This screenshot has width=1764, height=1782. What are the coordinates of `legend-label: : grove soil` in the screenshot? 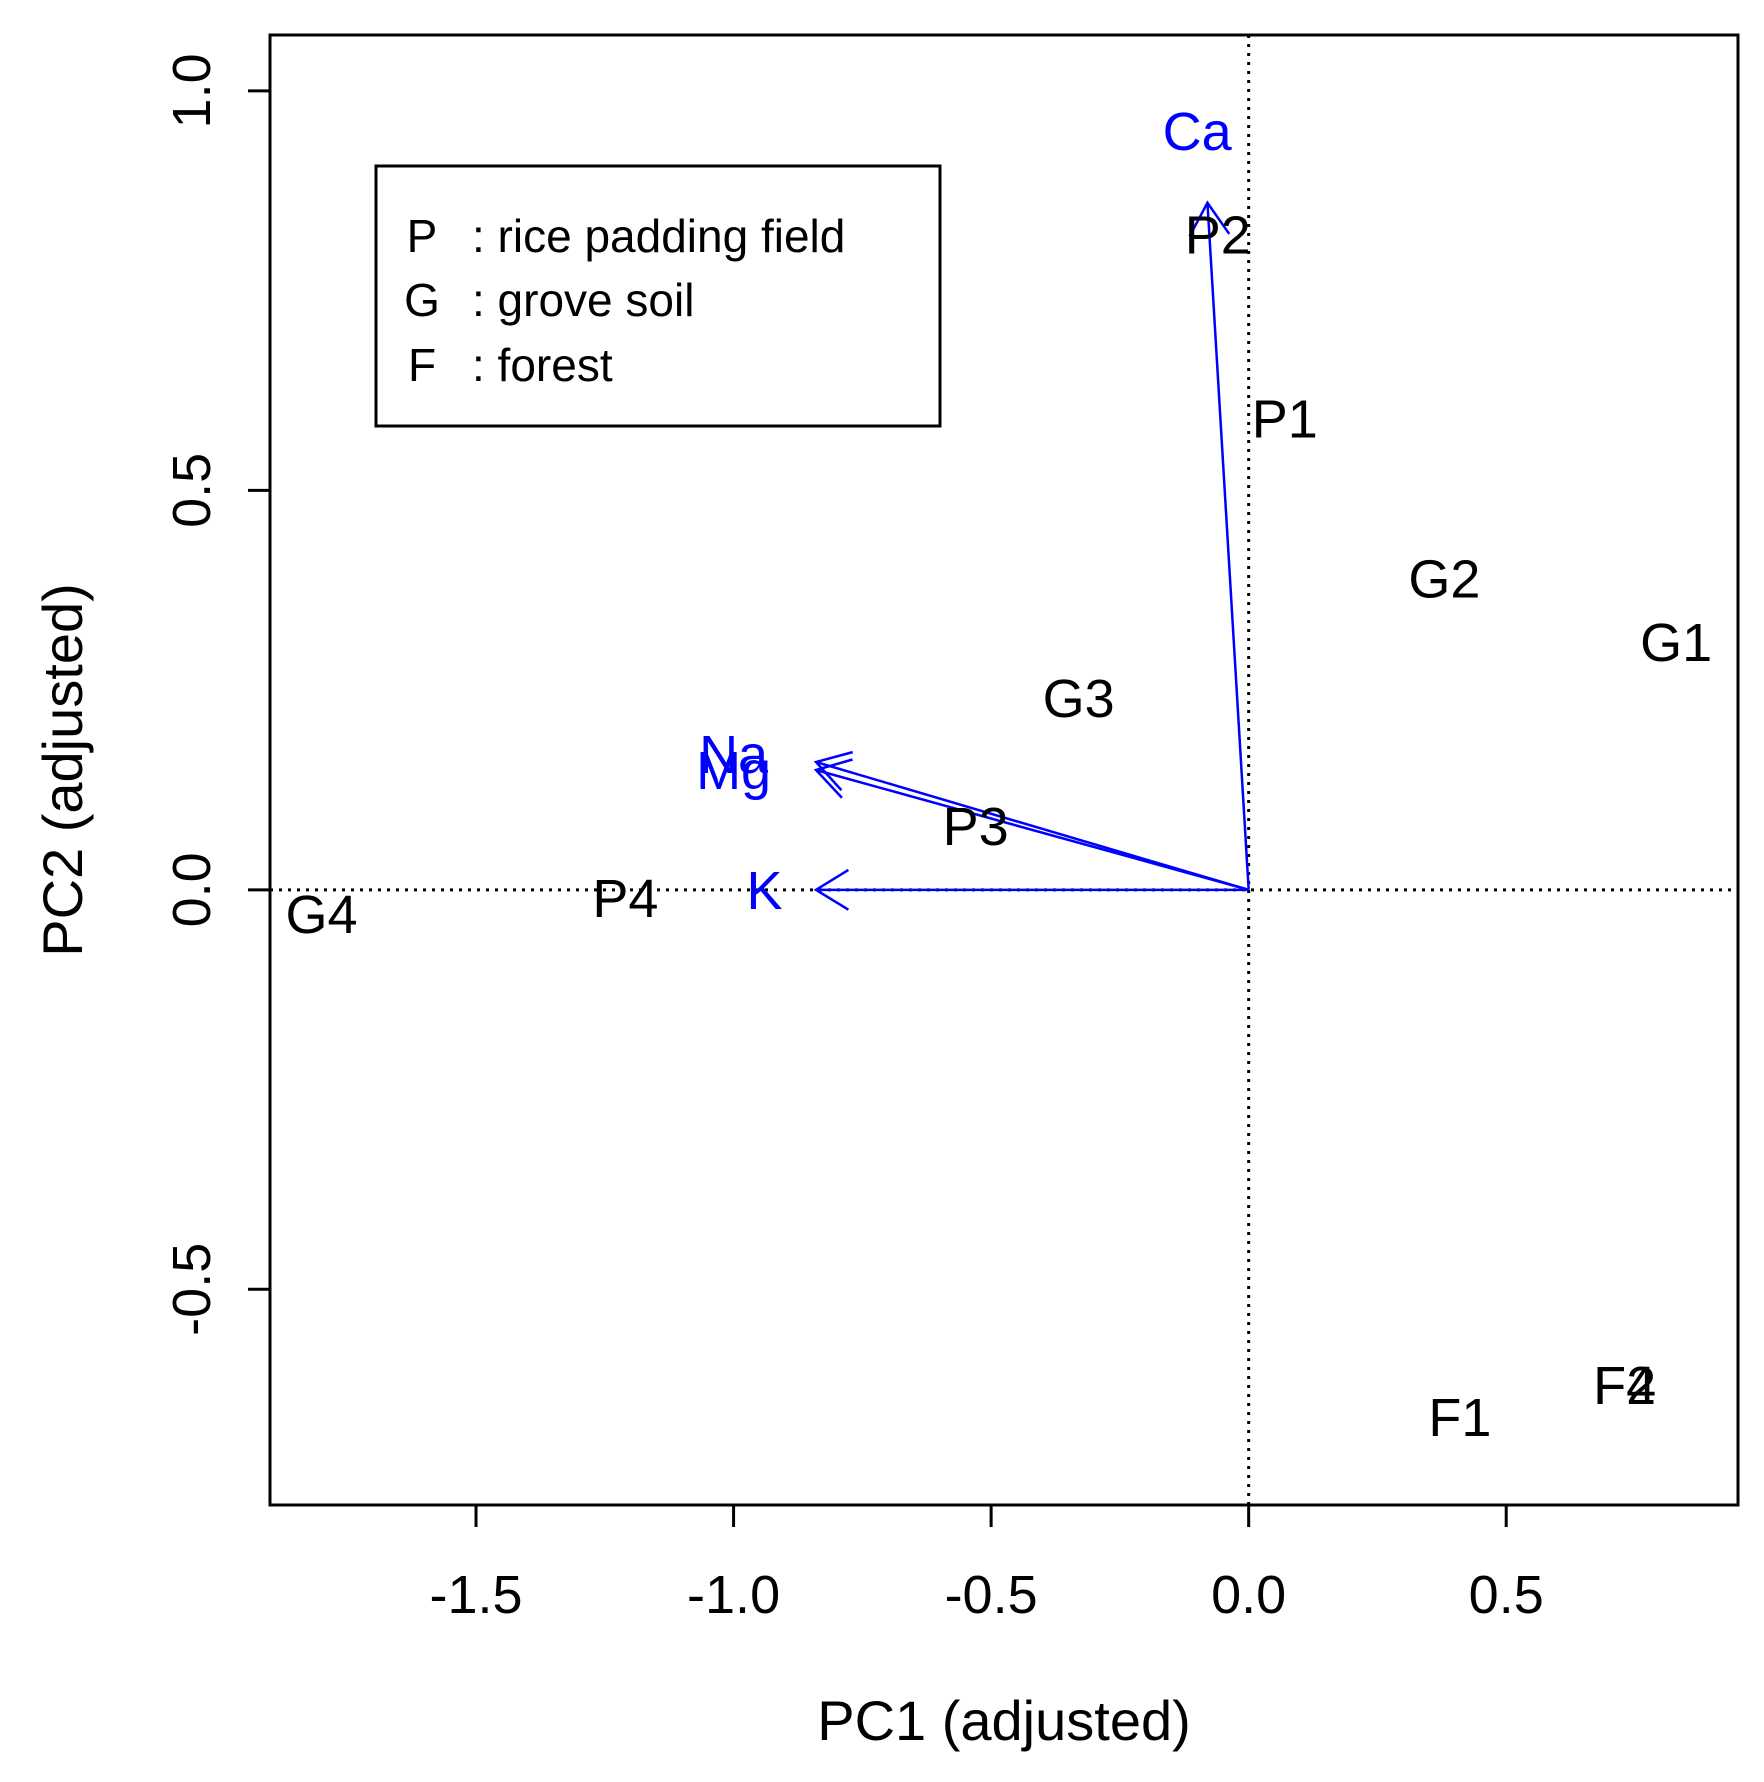 It's located at (583, 300).